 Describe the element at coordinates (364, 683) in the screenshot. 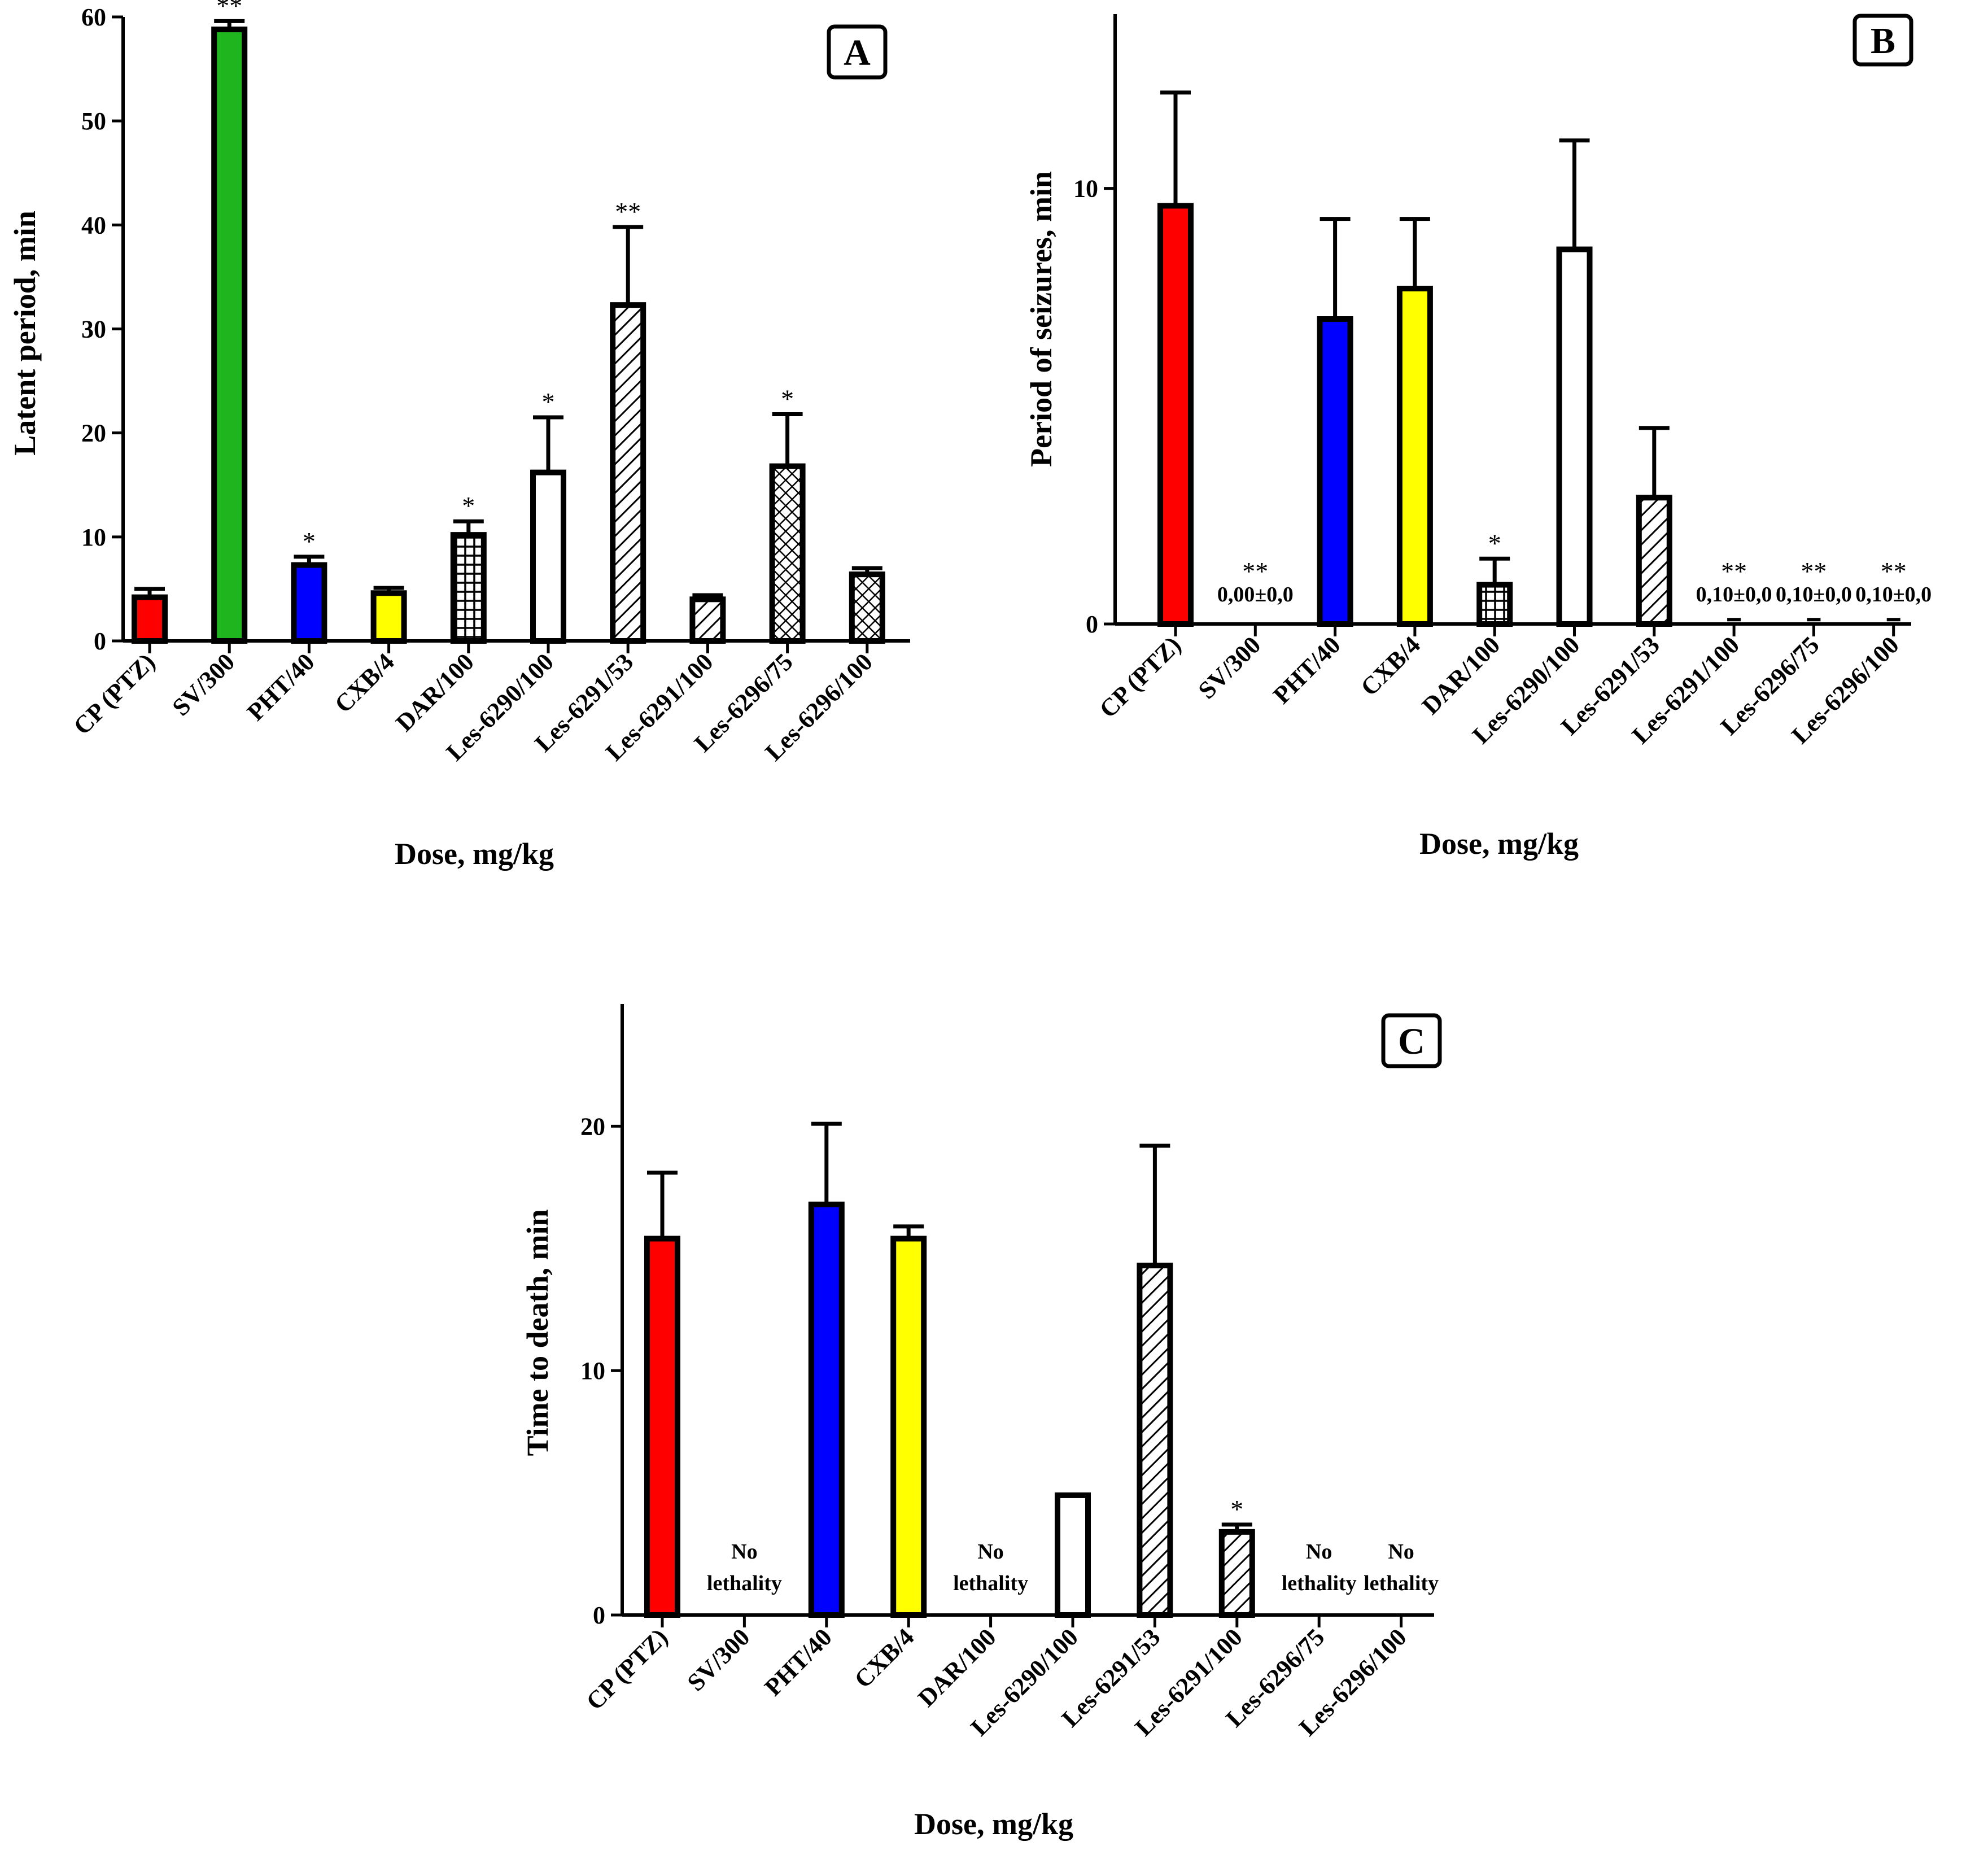

I see `panel-a-category-label: CXB/4` at that location.